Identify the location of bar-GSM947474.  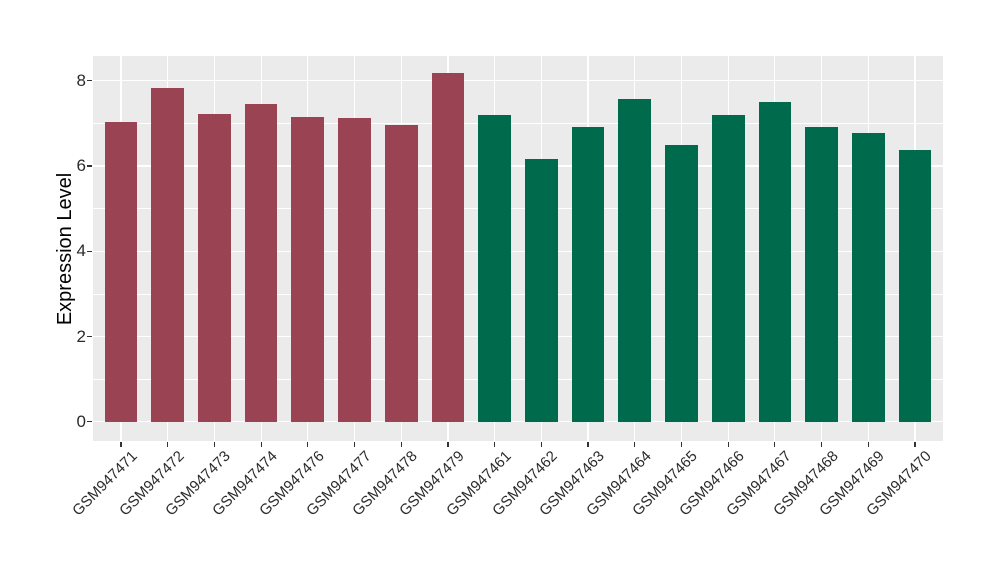
(261, 263).